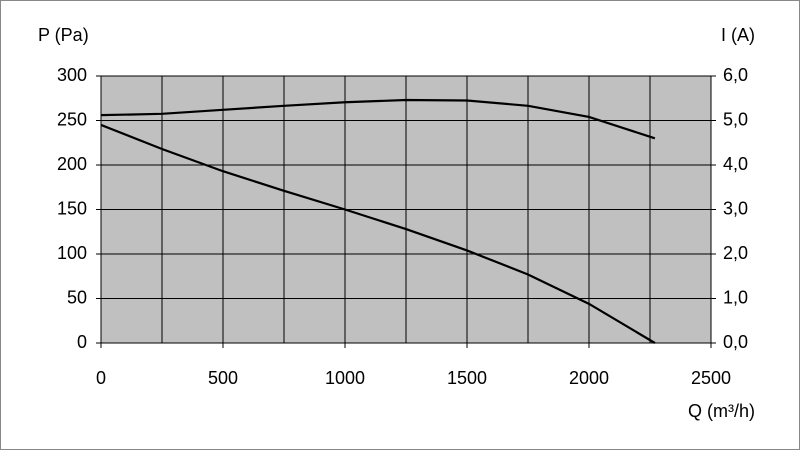 Image resolution: width=800 pixels, height=450 pixels. Describe the element at coordinates (223, 378) in the screenshot. I see `x-tick-label: 500` at that location.